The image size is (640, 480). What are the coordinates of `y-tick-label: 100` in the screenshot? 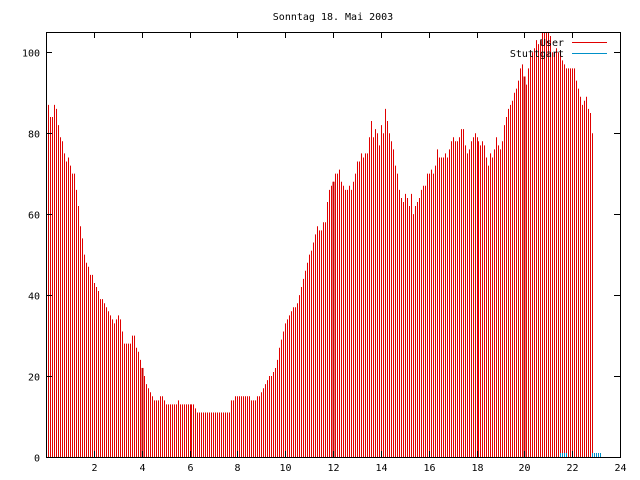 It's located at (31, 54).